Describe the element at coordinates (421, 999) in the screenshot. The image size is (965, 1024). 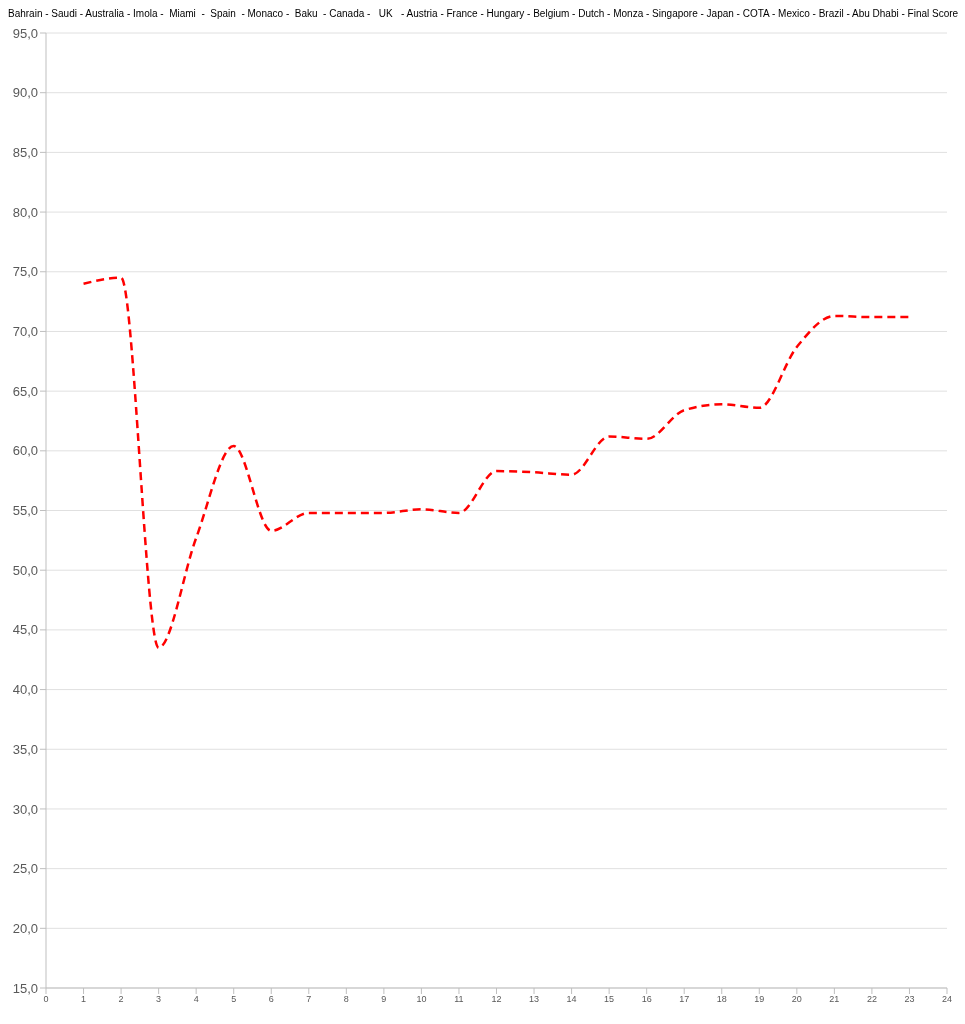
I see `x-tick-label: 10` at that location.